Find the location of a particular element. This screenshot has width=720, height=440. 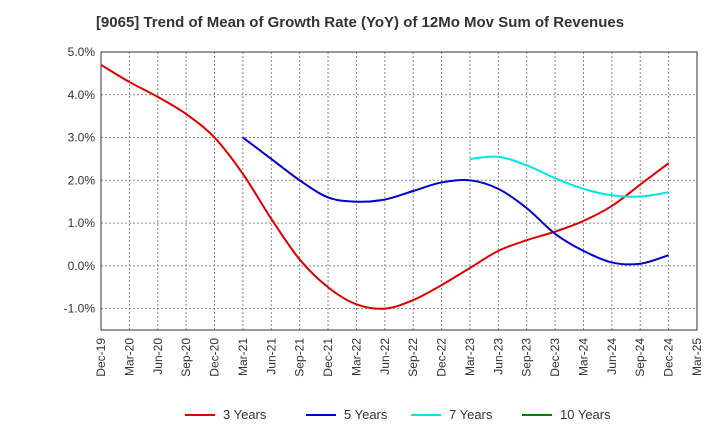

x-tick-label: Mar-25 is located at coordinates (697, 357).